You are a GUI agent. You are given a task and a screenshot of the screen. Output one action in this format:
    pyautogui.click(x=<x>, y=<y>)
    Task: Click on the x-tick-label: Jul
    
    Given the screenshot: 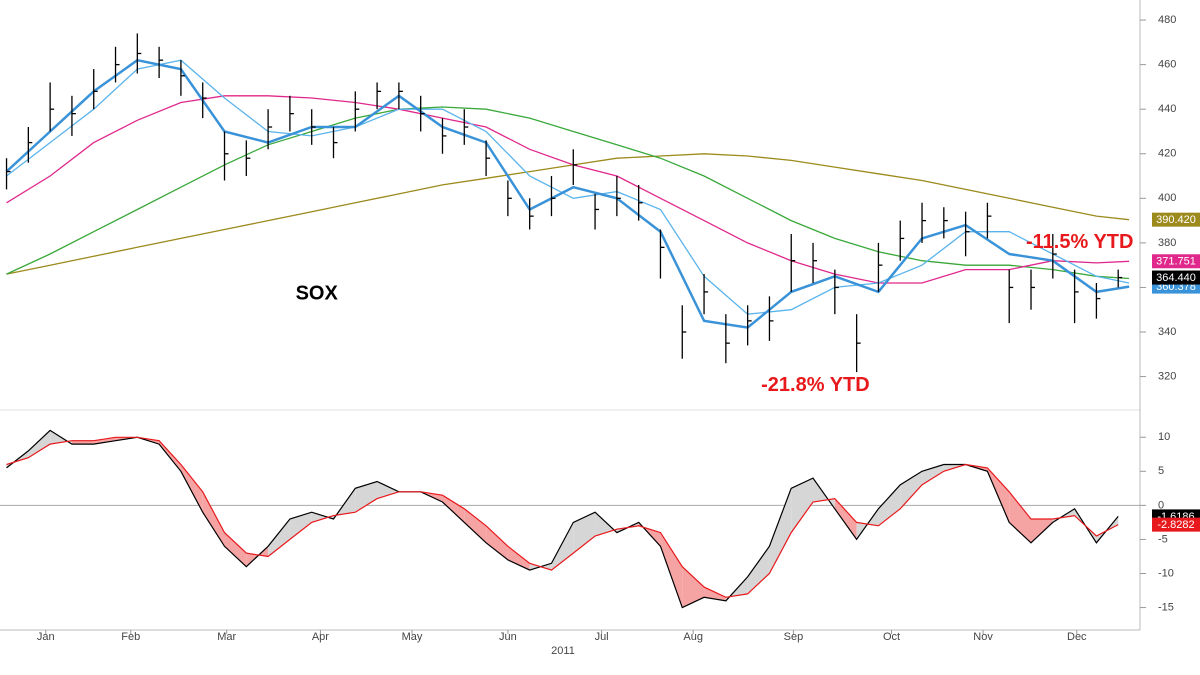 What is the action you would take?
    pyautogui.click(x=602, y=637)
    